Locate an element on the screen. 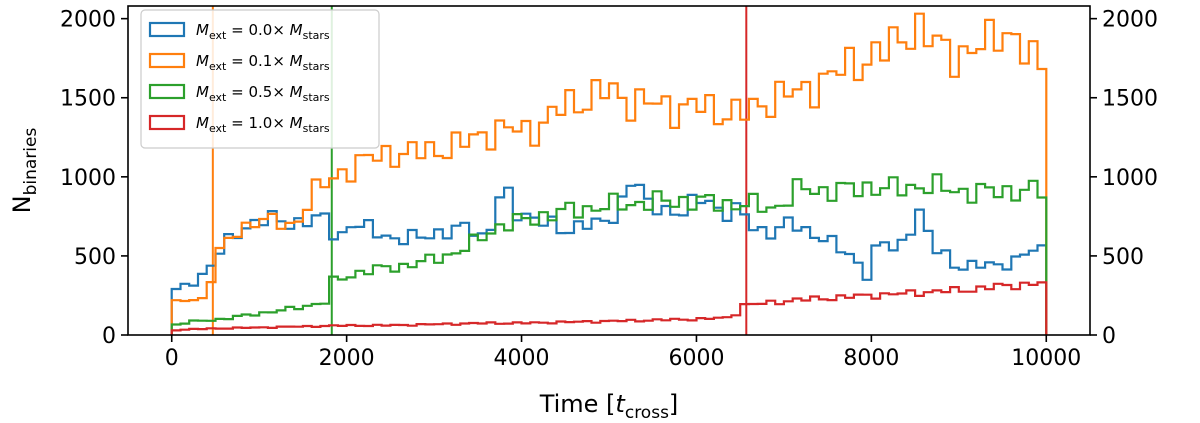 The height and width of the screenshot is (423, 1200). y-tick-label-right-0: 0 is located at coordinates (1109, 336).